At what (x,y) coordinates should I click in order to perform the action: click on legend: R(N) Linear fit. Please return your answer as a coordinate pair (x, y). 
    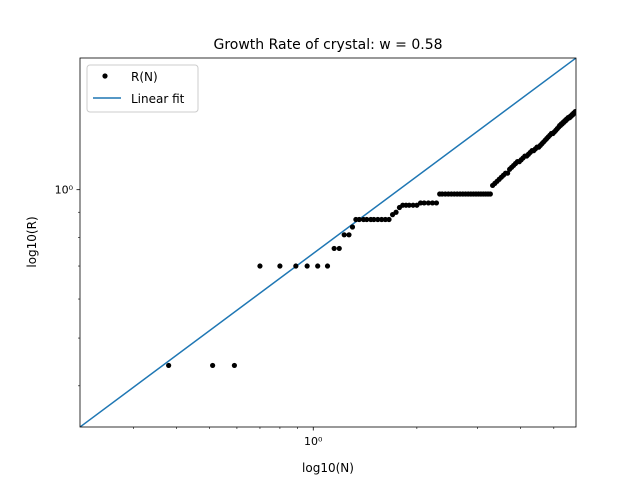
    Looking at the image, I should click on (142, 88).